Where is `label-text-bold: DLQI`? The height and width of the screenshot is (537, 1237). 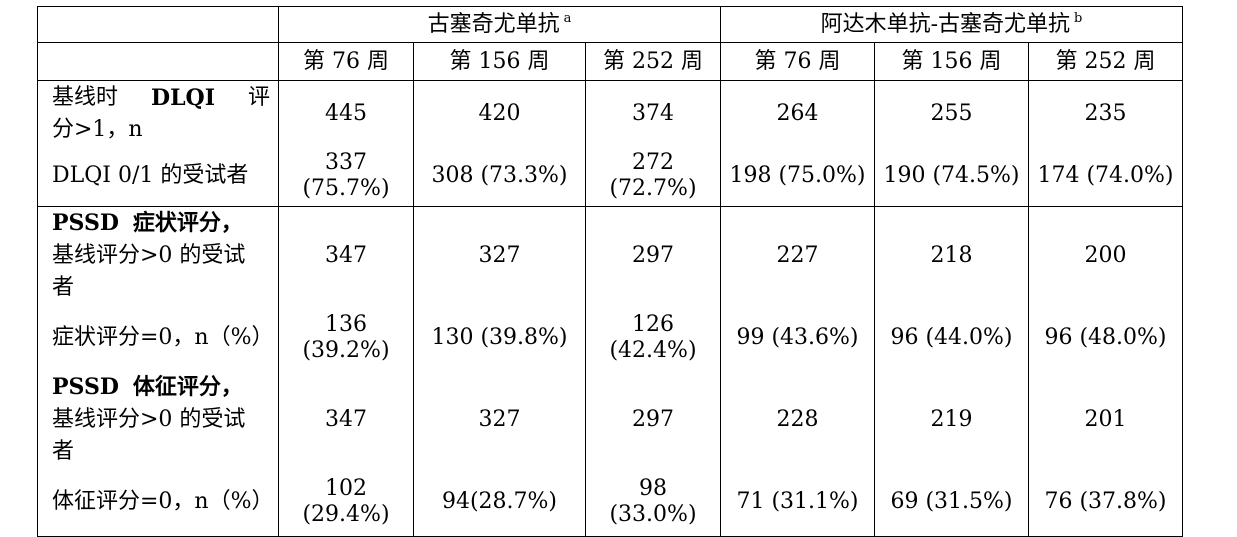 label-text-bold: DLQI is located at coordinates (182, 97).